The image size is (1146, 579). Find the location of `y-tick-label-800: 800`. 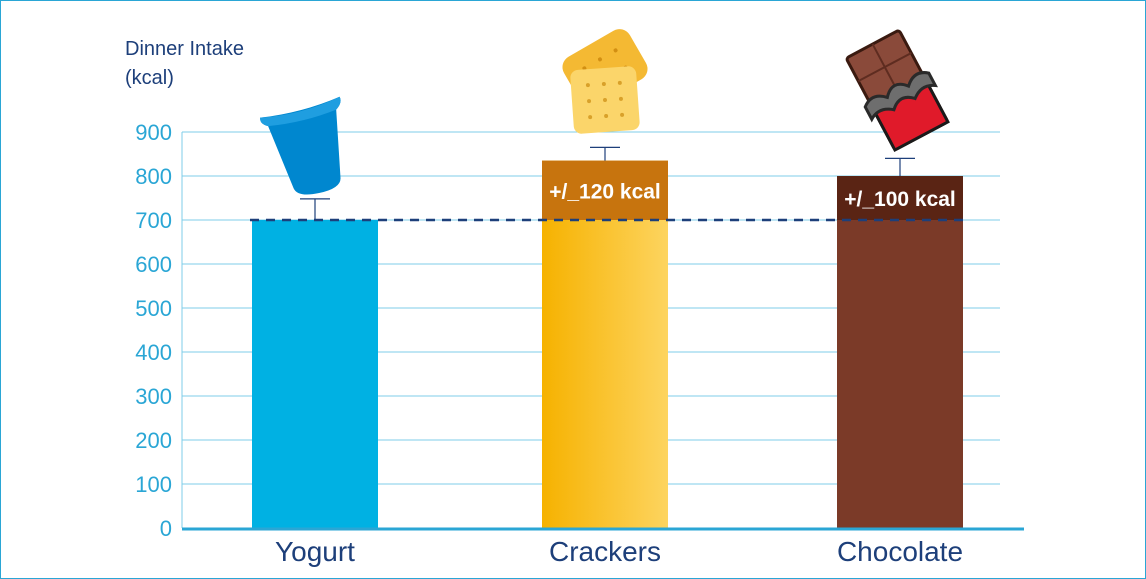

y-tick-label-800: 800 is located at coordinates (153, 176).